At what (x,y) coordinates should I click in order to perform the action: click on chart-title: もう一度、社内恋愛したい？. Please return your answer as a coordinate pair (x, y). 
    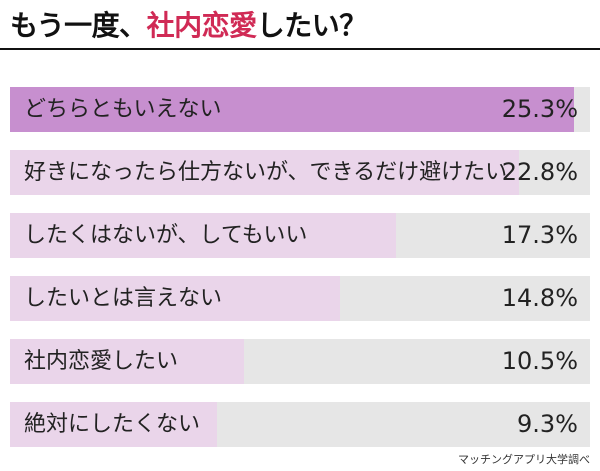
    Looking at the image, I should click on (188, 24).